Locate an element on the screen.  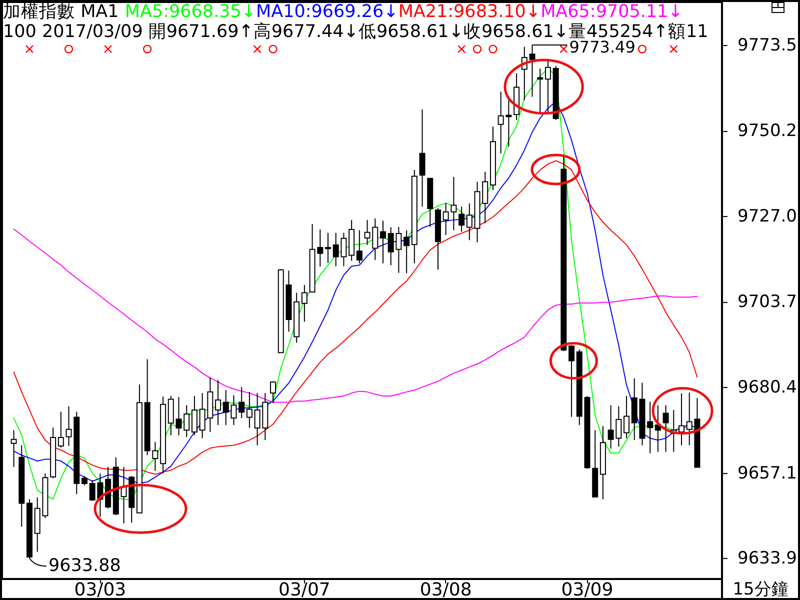
chart-title: 加權指數 MA1 is located at coordinates (61, 12).